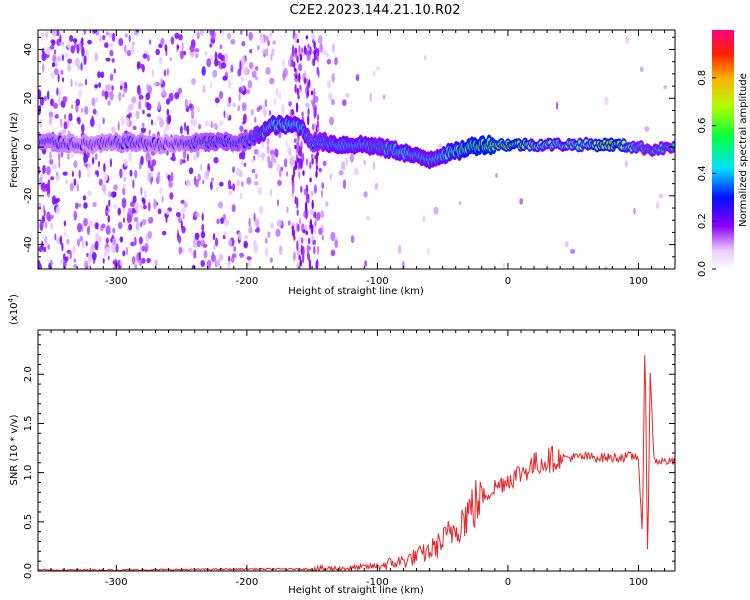 The height and width of the screenshot is (600, 750). What do you see at coordinates (702, 221) in the screenshot?
I see `colorbar-tick-label: 0.2` at bounding box center [702, 221].